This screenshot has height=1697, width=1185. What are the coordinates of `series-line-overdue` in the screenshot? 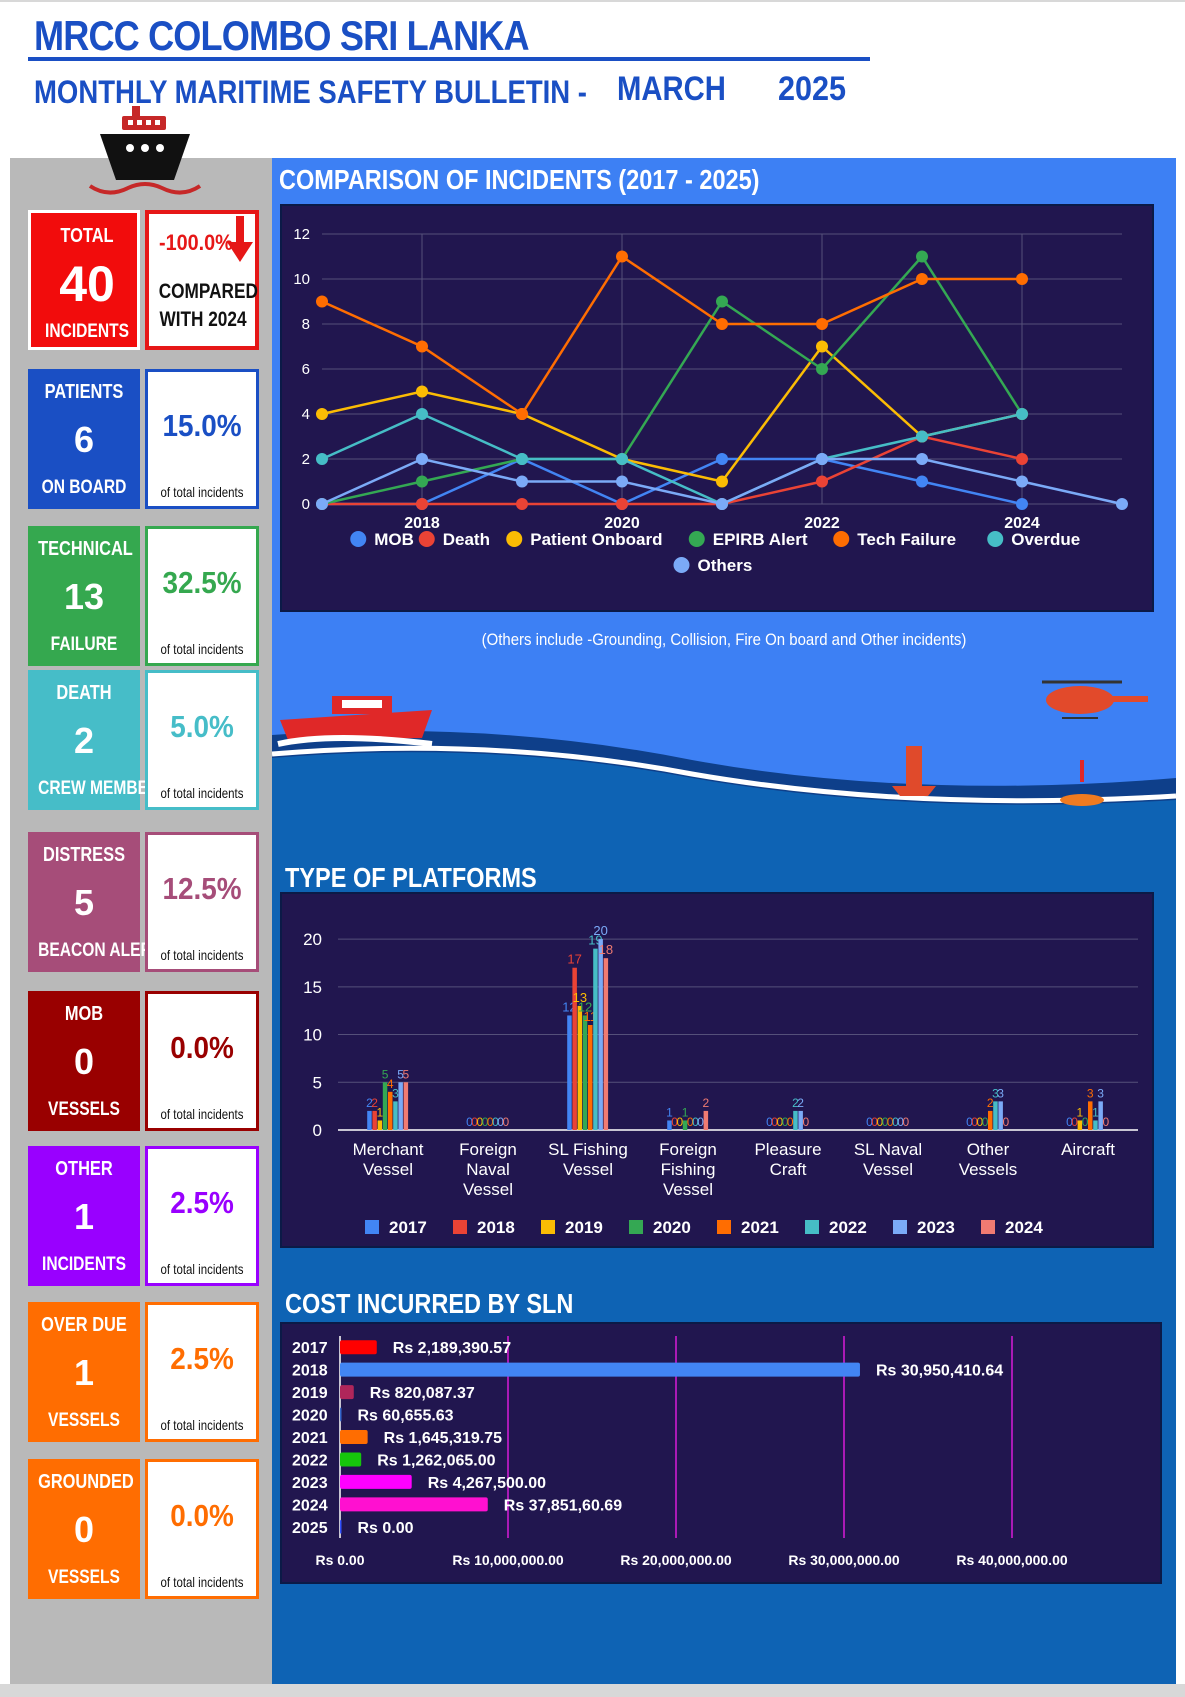 It's located at (672, 459).